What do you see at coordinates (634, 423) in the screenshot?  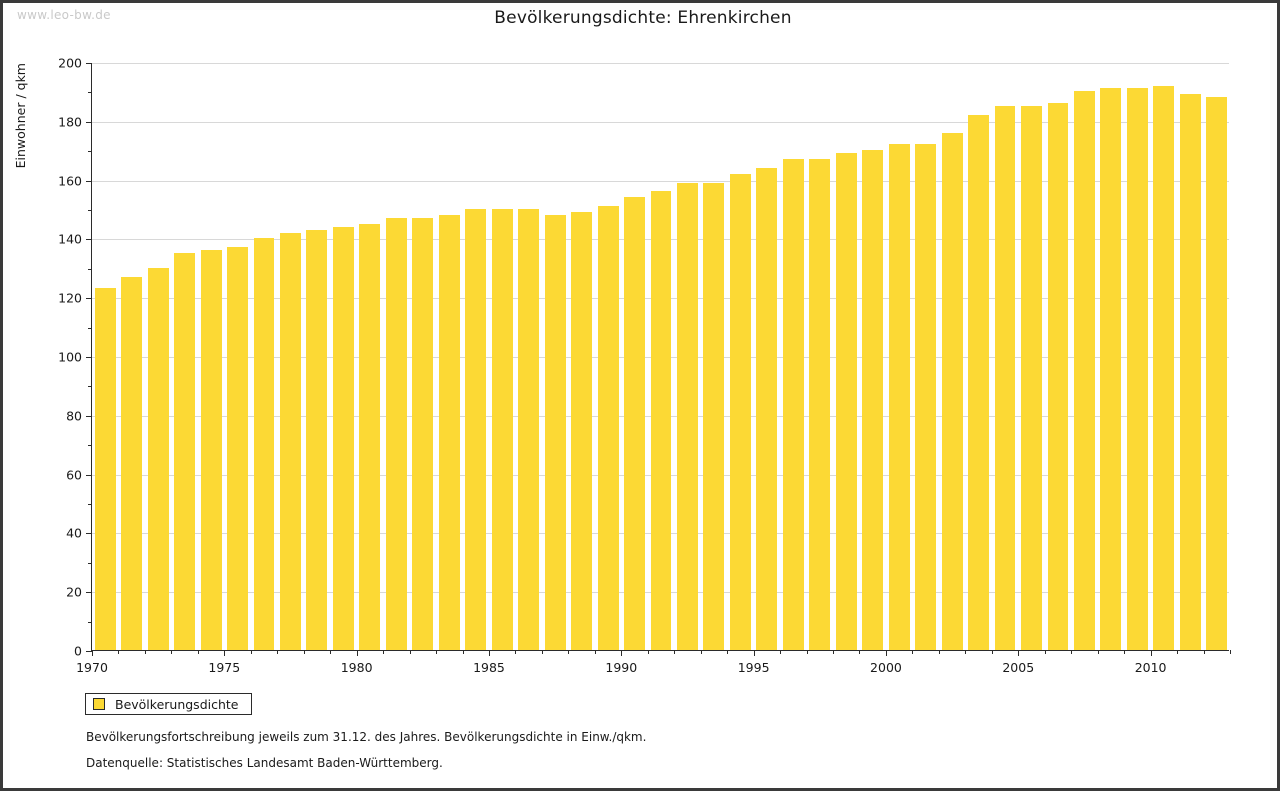 I see `bar-1990` at bounding box center [634, 423].